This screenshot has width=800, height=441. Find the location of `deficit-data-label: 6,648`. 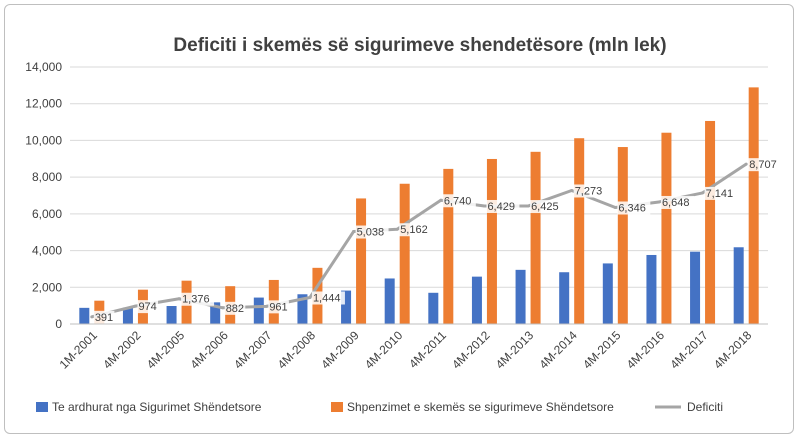

deficit-data-label: 6,648 is located at coordinates (676, 203).